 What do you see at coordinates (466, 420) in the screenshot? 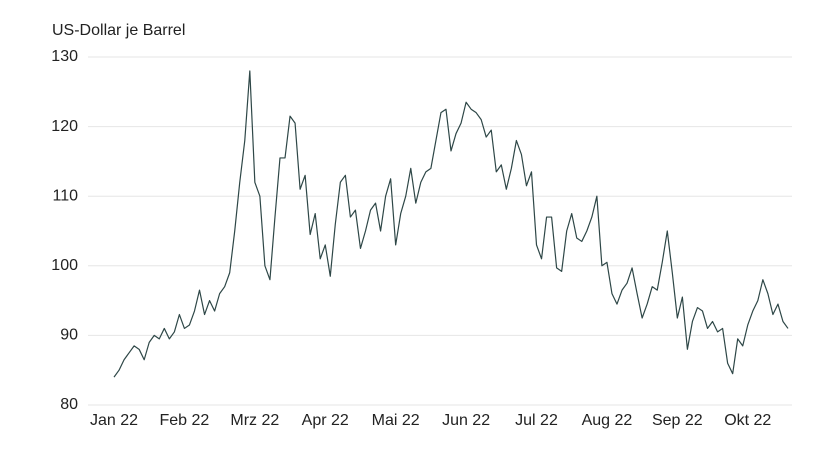
I see `x-tick-label: Jun 22` at bounding box center [466, 420].